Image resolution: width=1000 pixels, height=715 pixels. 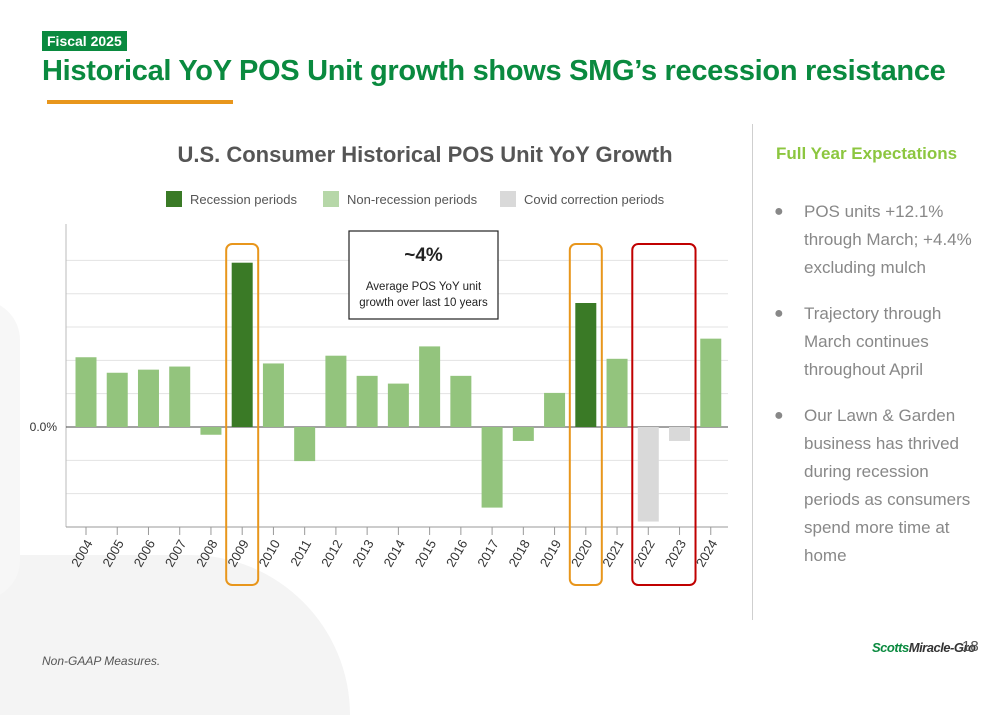 What do you see at coordinates (237, 553) in the screenshot?
I see `x-tick-label-2009: 2009` at bounding box center [237, 553].